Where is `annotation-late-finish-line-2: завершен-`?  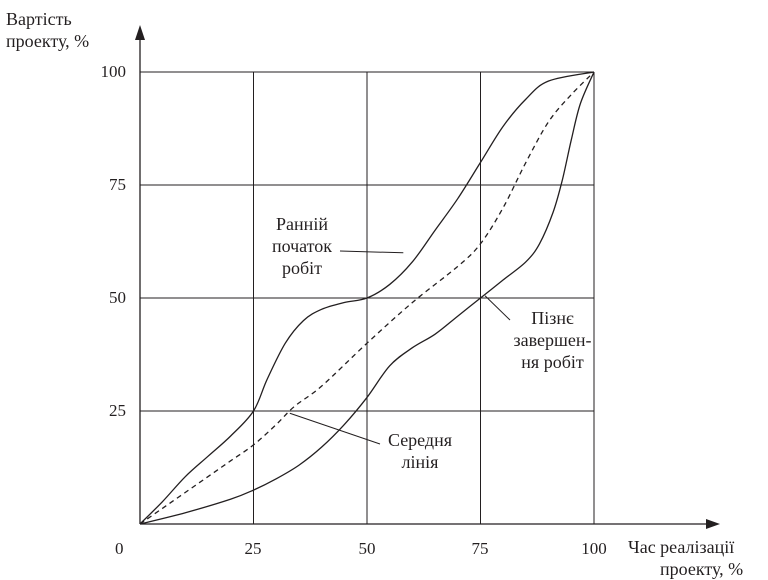
annotation-late-finish-line-2: завершен- is located at coordinates (552, 340).